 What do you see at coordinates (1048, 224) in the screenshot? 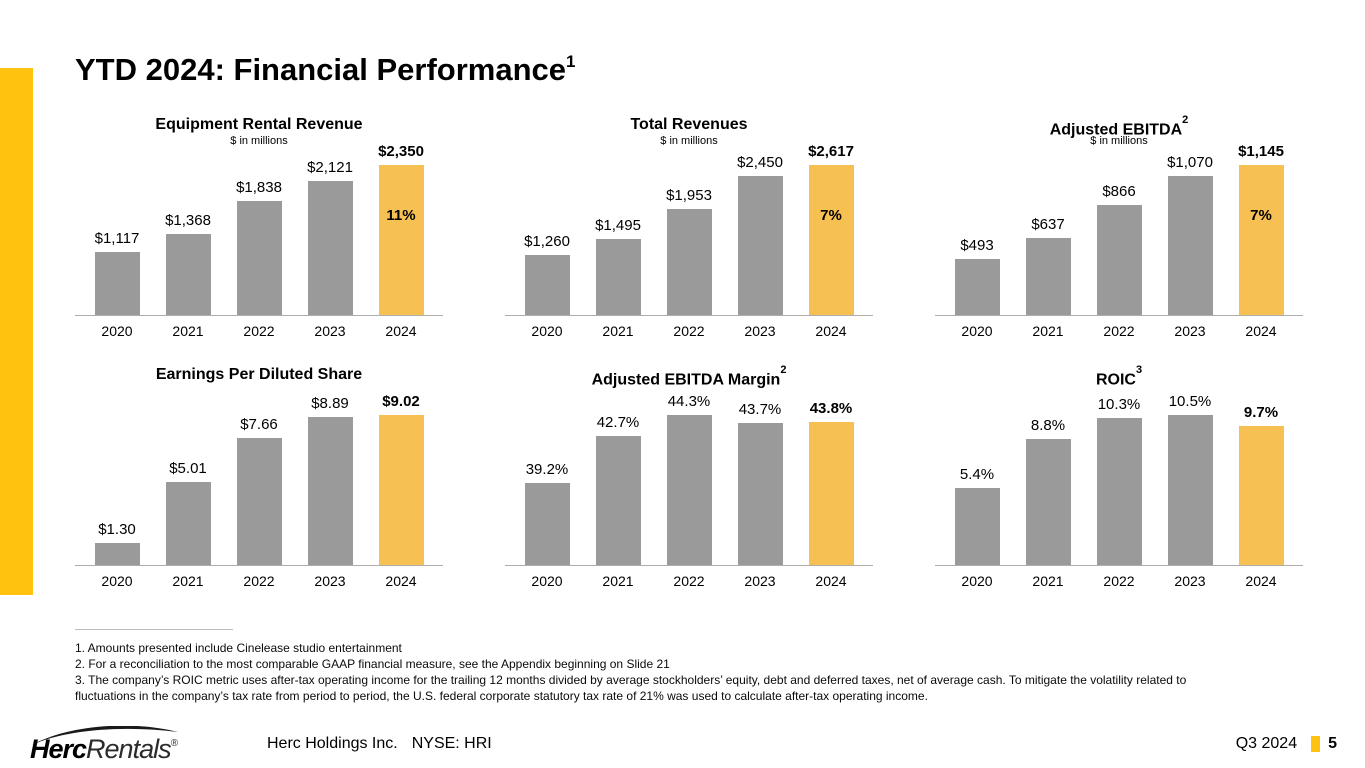
I see `bar-value-label: $637` at bounding box center [1048, 224].